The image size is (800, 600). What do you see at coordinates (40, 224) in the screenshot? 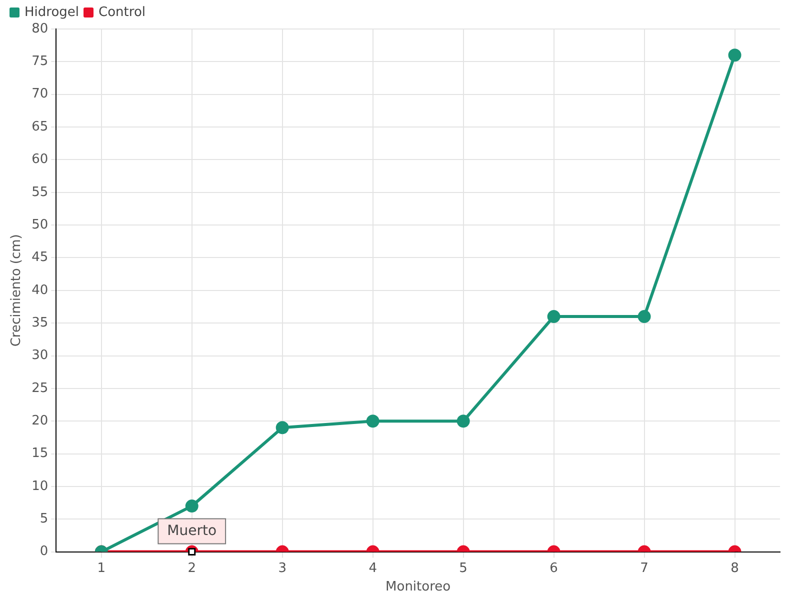
I see `y-tick-label: 50` at bounding box center [40, 224].